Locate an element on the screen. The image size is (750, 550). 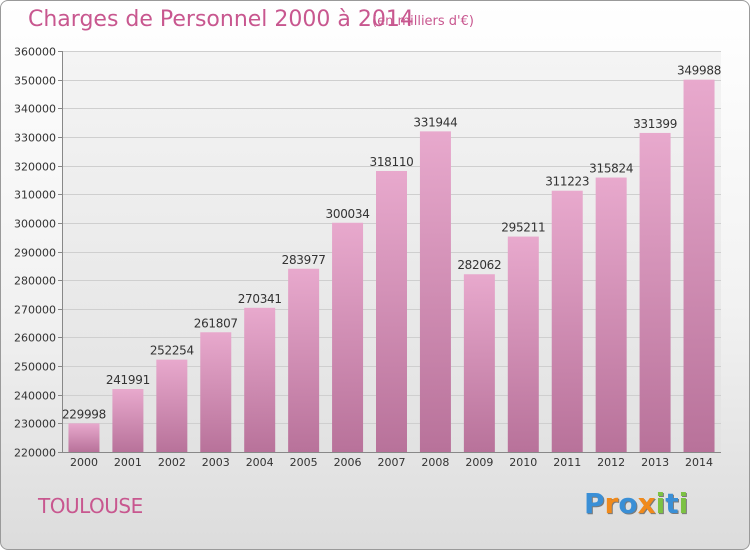
x-tick-label: 2005 is located at coordinates (304, 462).